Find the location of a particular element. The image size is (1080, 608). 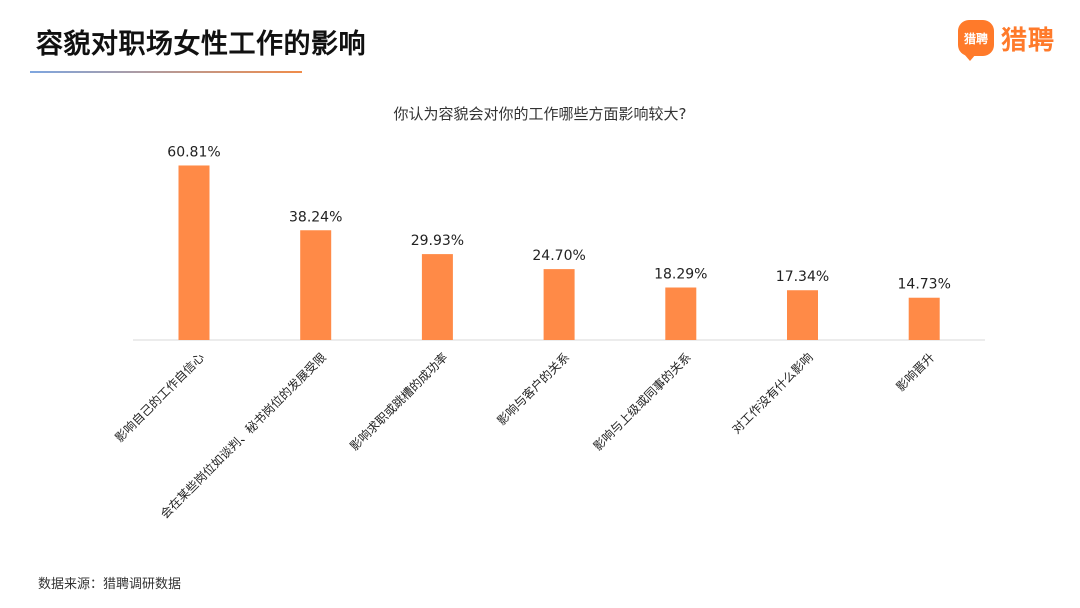

data-label: 14.73% is located at coordinates (924, 285).